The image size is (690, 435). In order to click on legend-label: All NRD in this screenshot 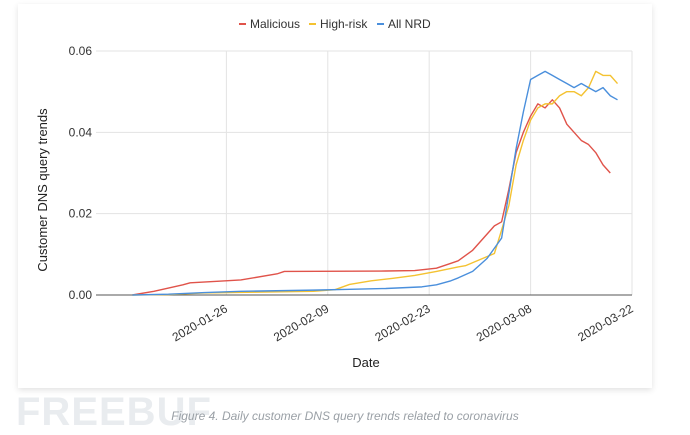, I will do `click(409, 24)`.